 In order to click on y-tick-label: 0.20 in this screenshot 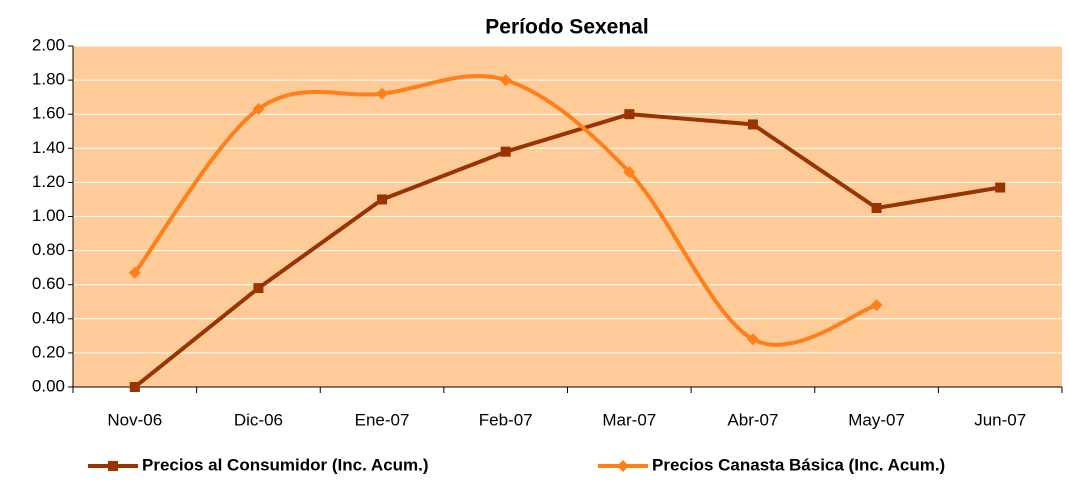, I will do `click(48, 351)`.